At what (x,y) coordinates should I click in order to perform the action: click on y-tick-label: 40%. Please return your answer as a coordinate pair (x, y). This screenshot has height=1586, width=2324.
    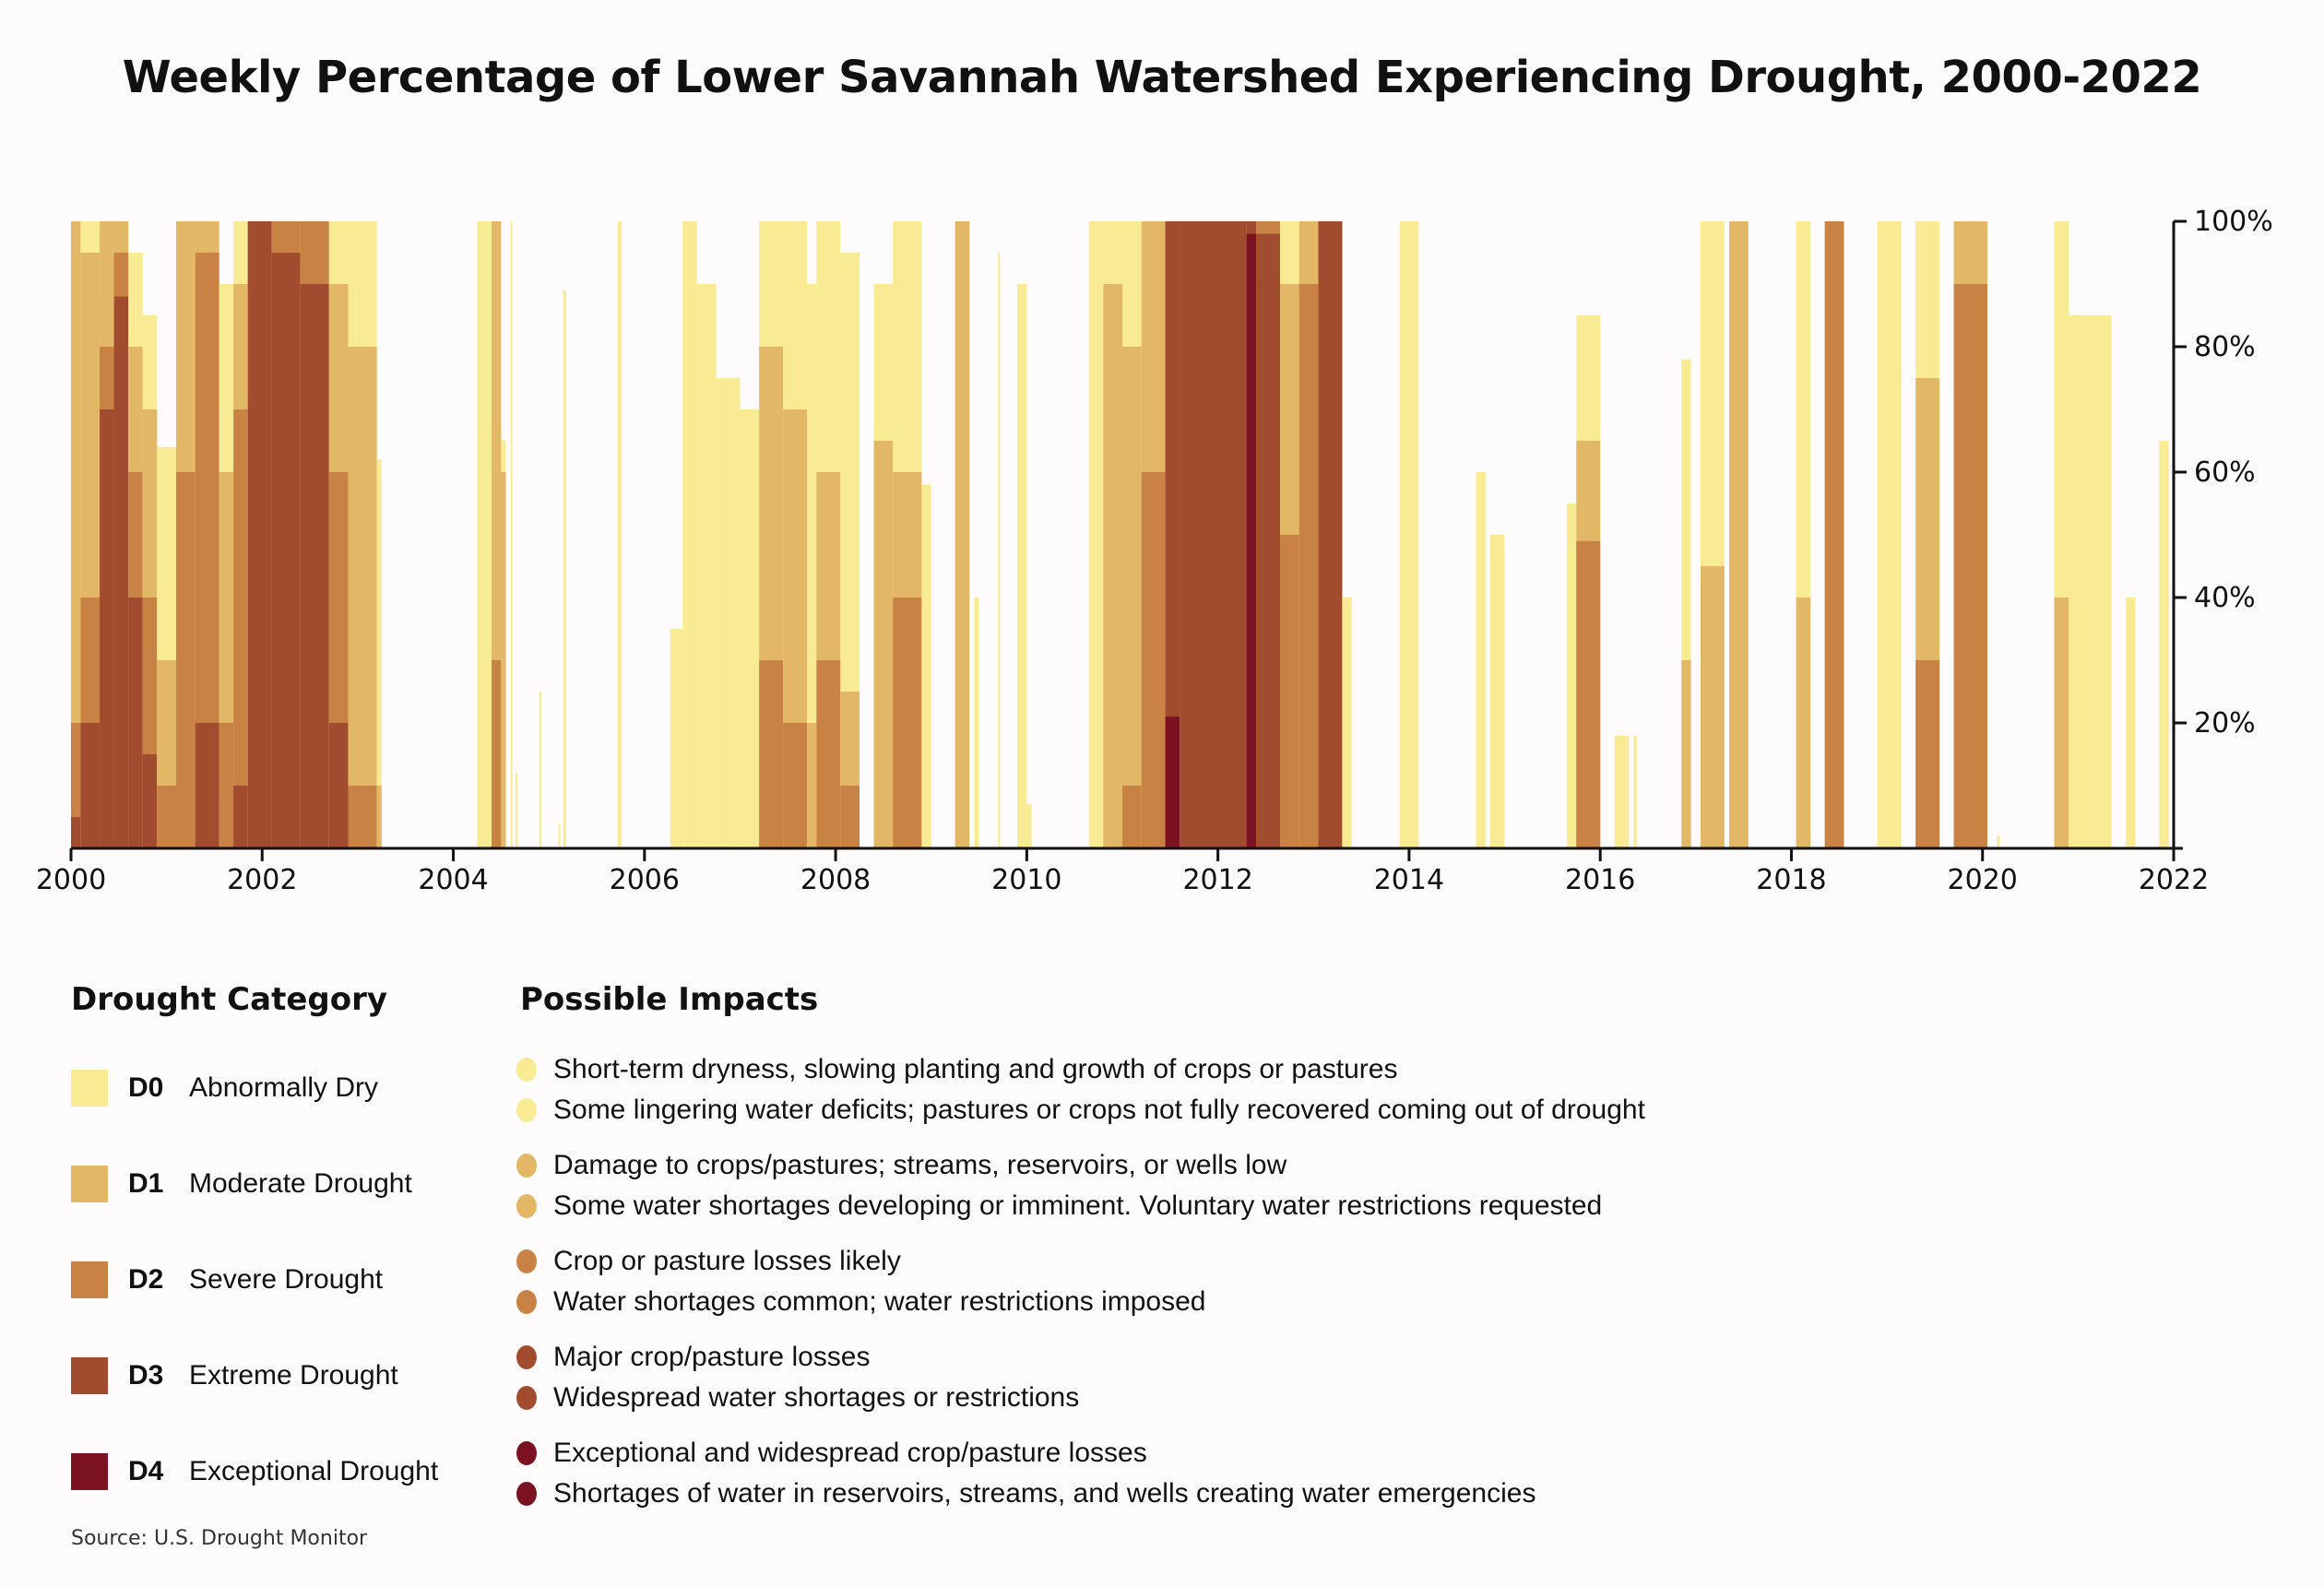
    Looking at the image, I should click on (2225, 598).